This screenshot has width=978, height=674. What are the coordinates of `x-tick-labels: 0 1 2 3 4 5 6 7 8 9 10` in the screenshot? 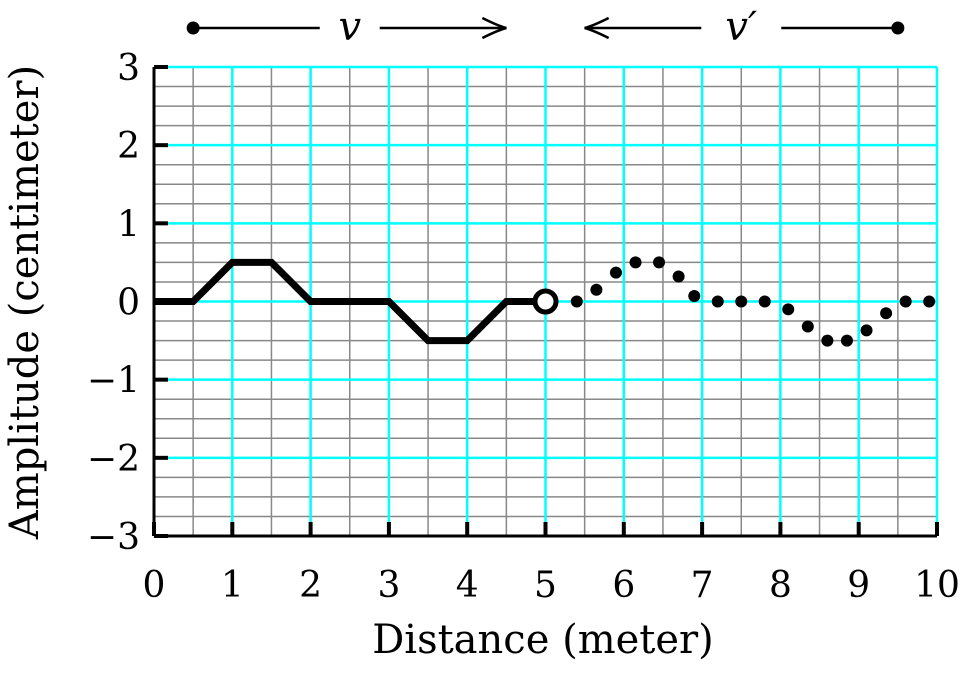 It's located at (551, 585).